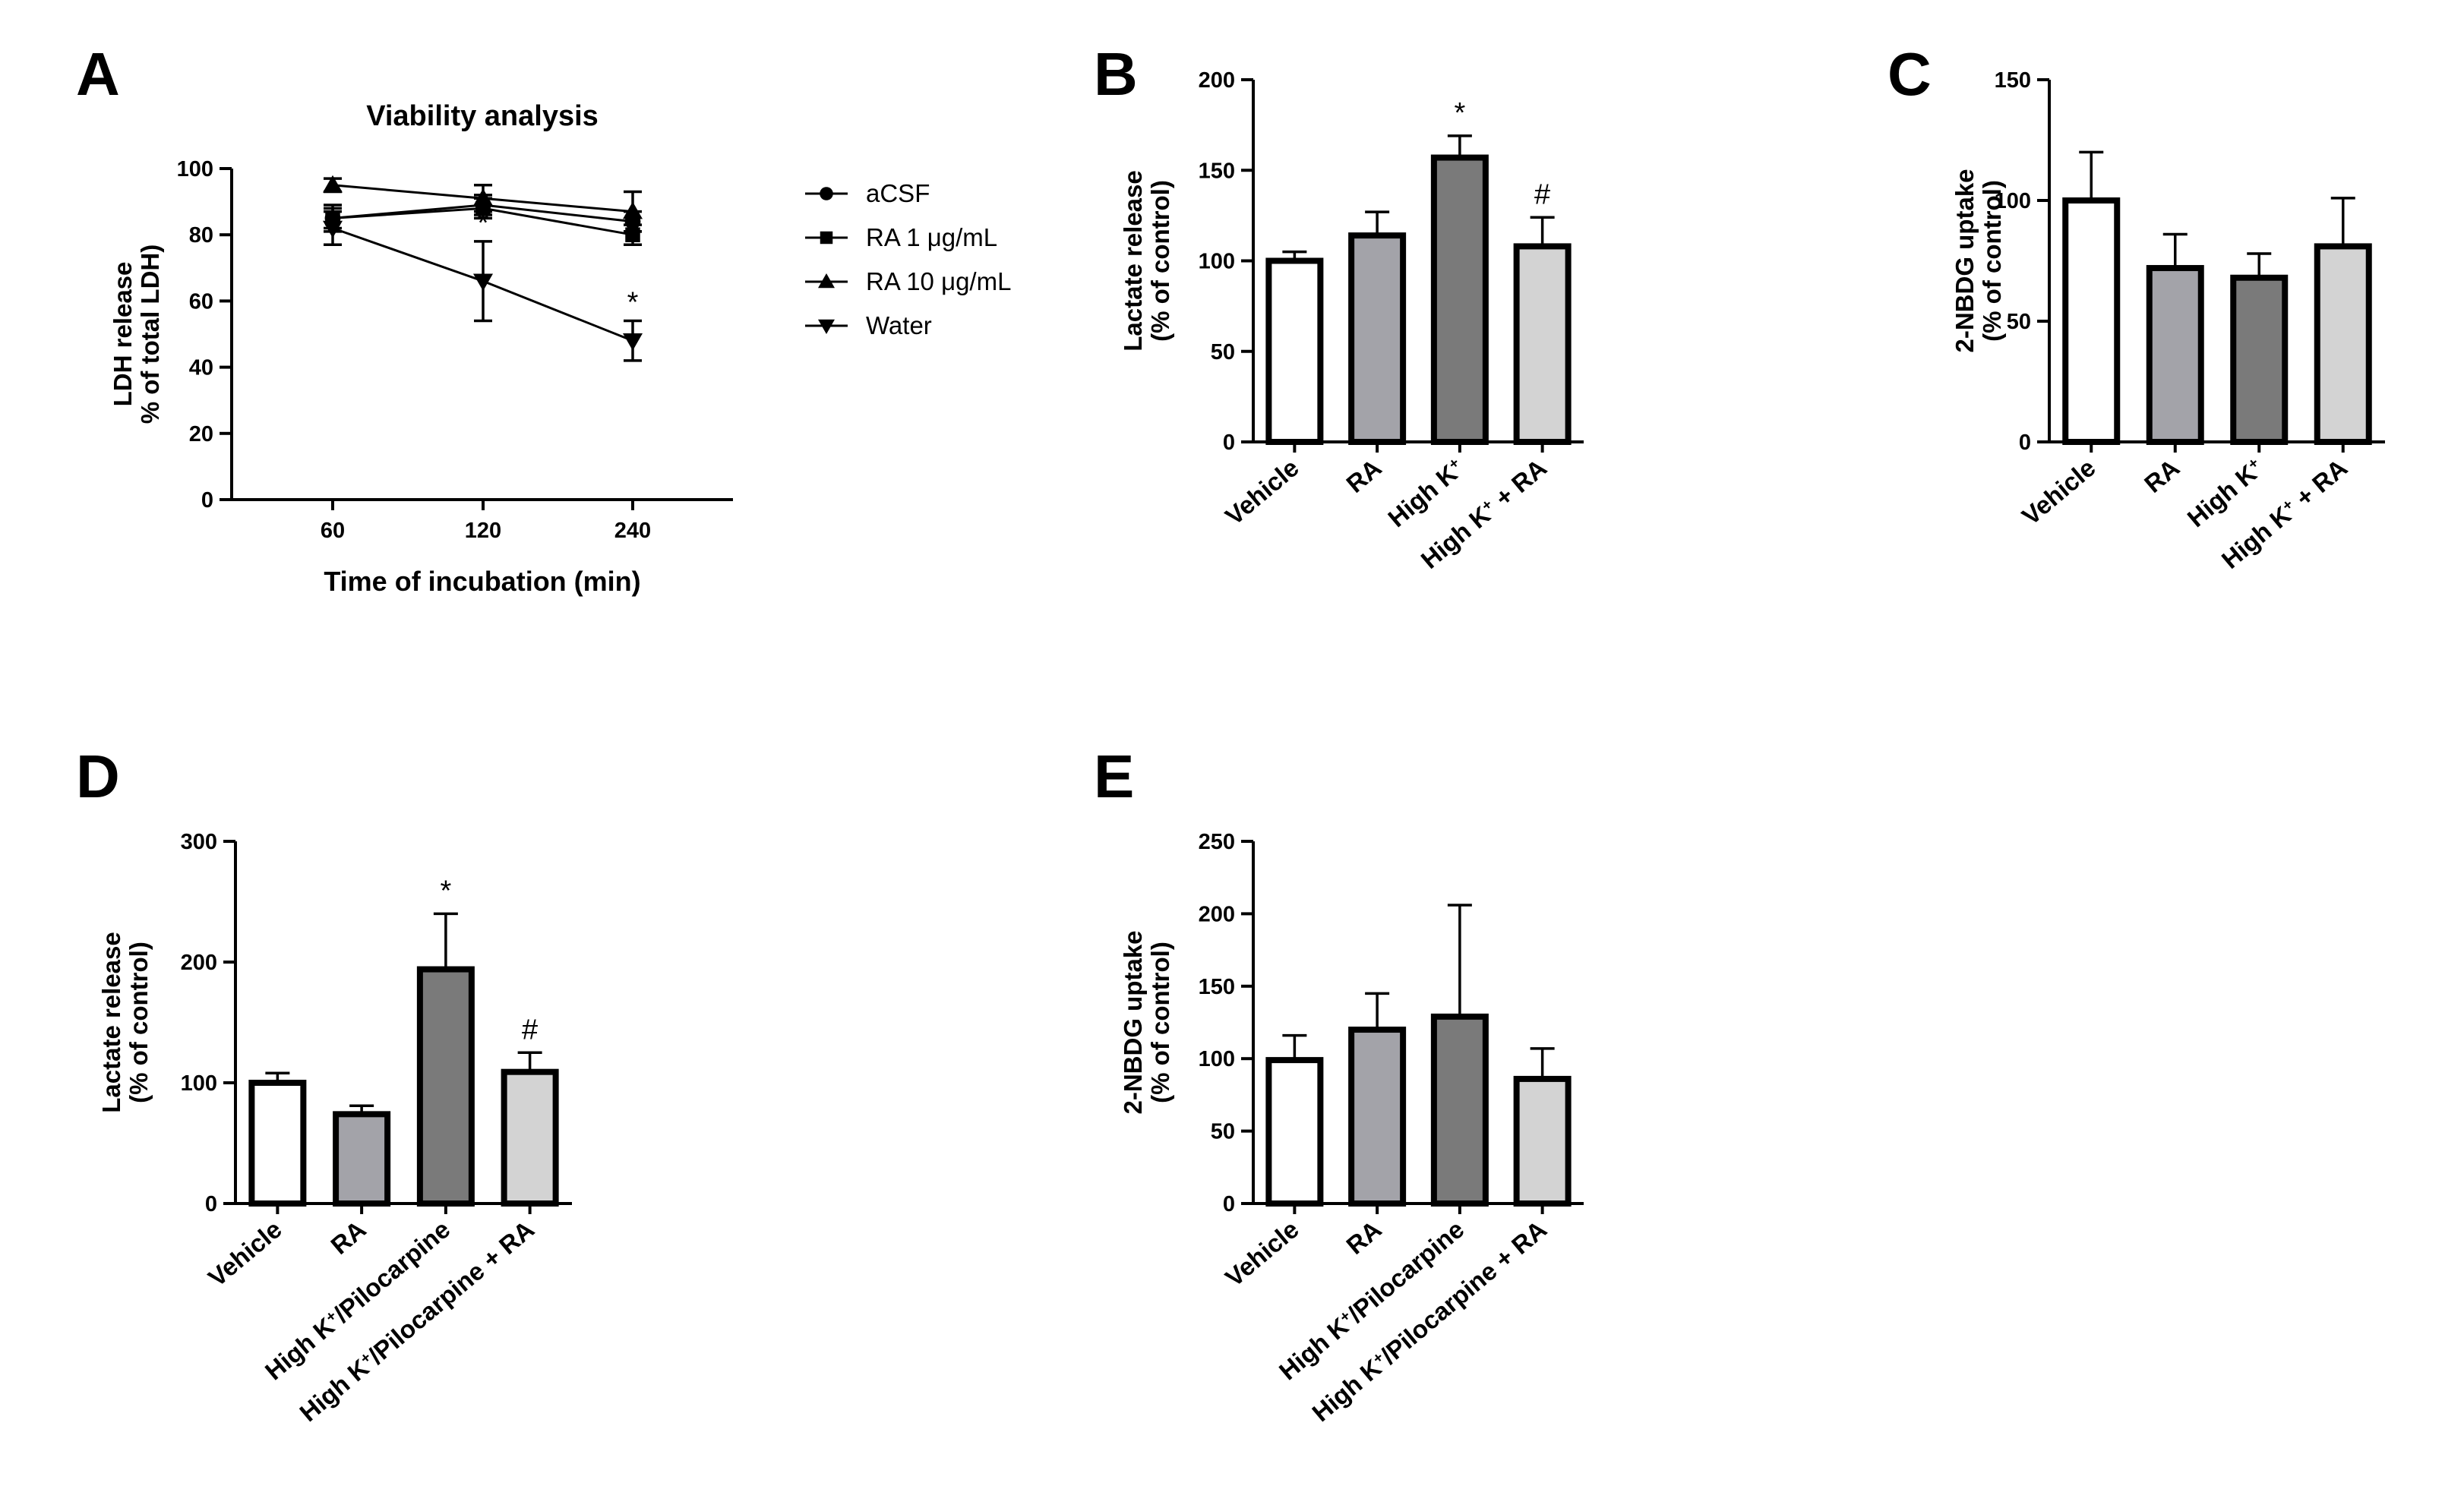 The image size is (2464, 1508). Describe the element at coordinates (1217, 842) in the screenshot. I see `panel-e-y-tick-label: 250` at that location.